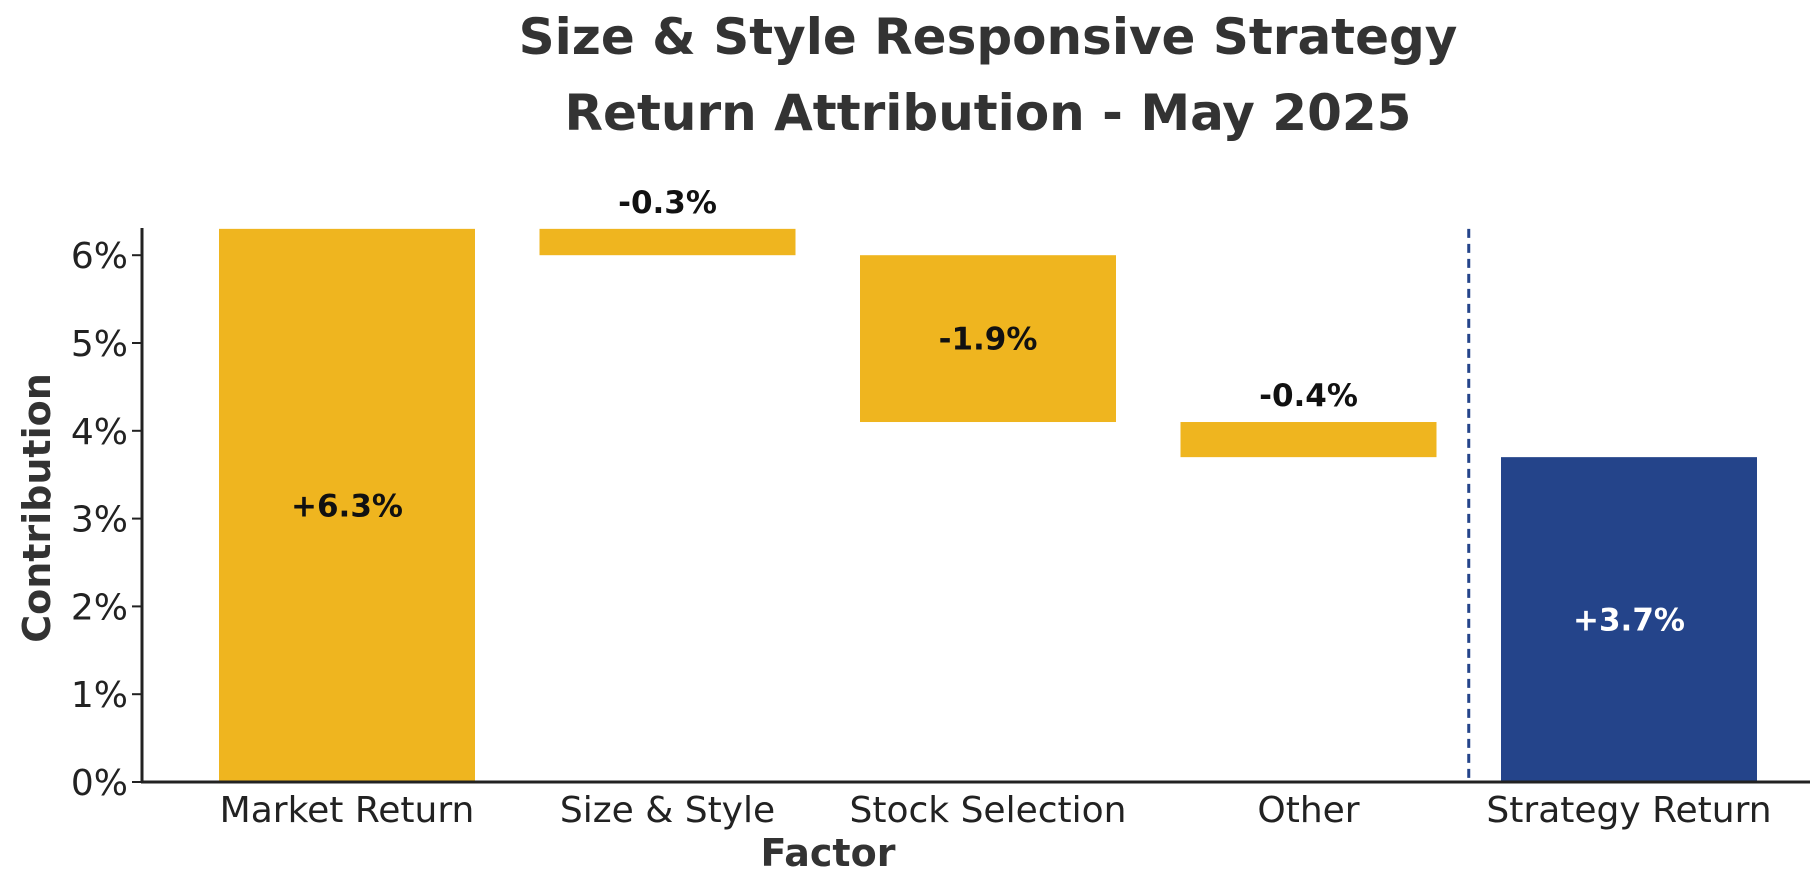  What do you see at coordinates (37, 508) in the screenshot?
I see `y-axis-title: Contribution` at bounding box center [37, 508].